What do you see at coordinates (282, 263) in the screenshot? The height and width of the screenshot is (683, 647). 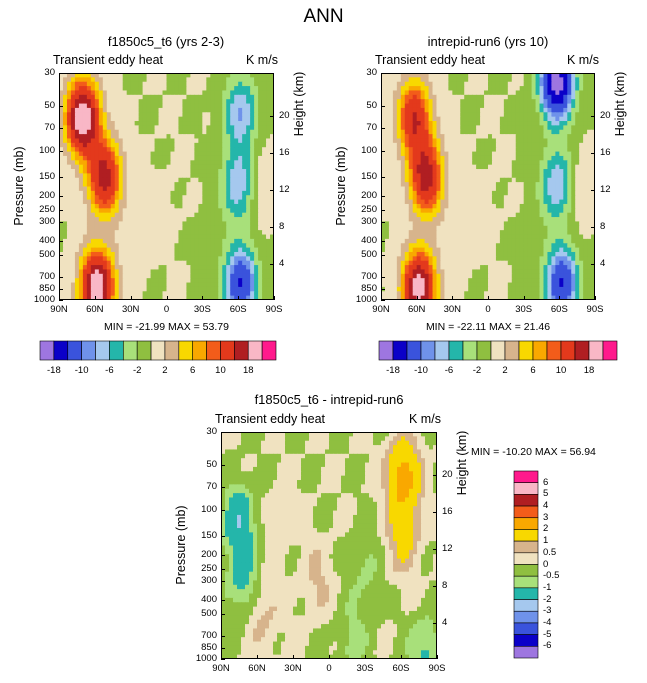 I see `y-tick-right-label: 4` at bounding box center [282, 263].